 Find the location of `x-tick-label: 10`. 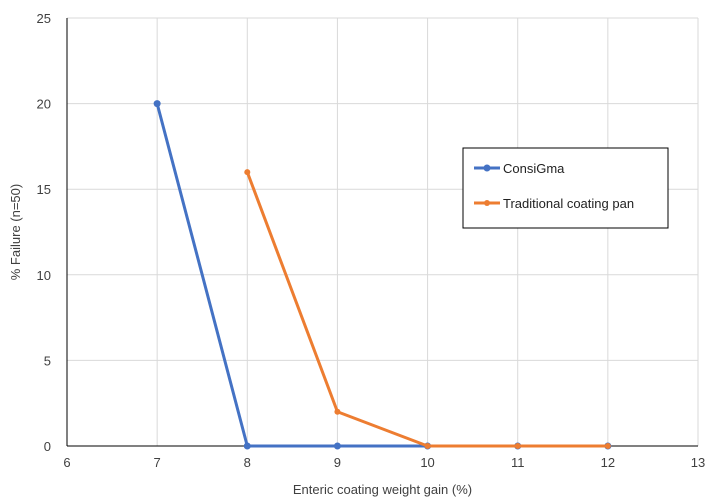

x-tick-label: 10 is located at coordinates (427, 462).